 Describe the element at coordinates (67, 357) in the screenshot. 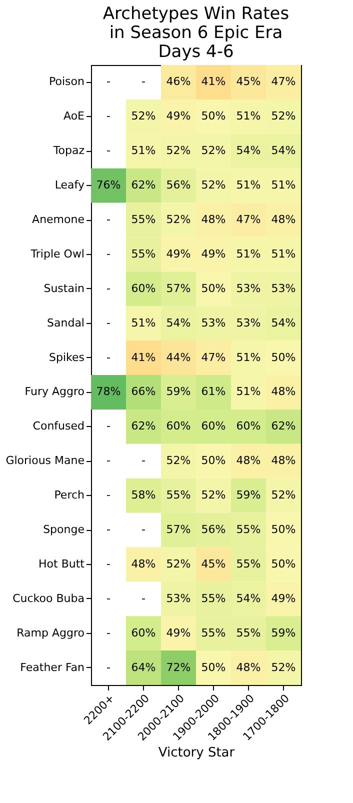

I see `y-tick-label: Spikes` at that location.